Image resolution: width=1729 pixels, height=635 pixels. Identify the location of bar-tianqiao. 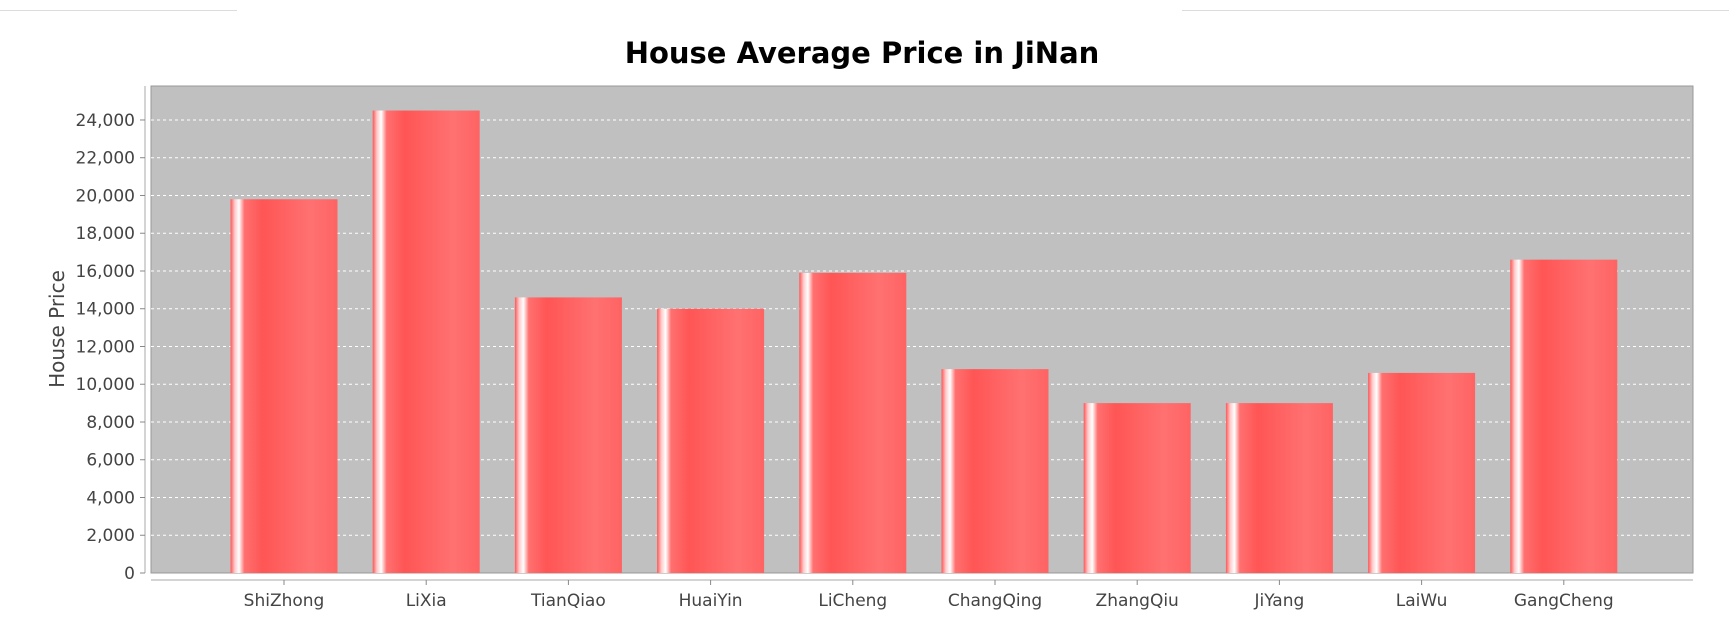
(568, 435).